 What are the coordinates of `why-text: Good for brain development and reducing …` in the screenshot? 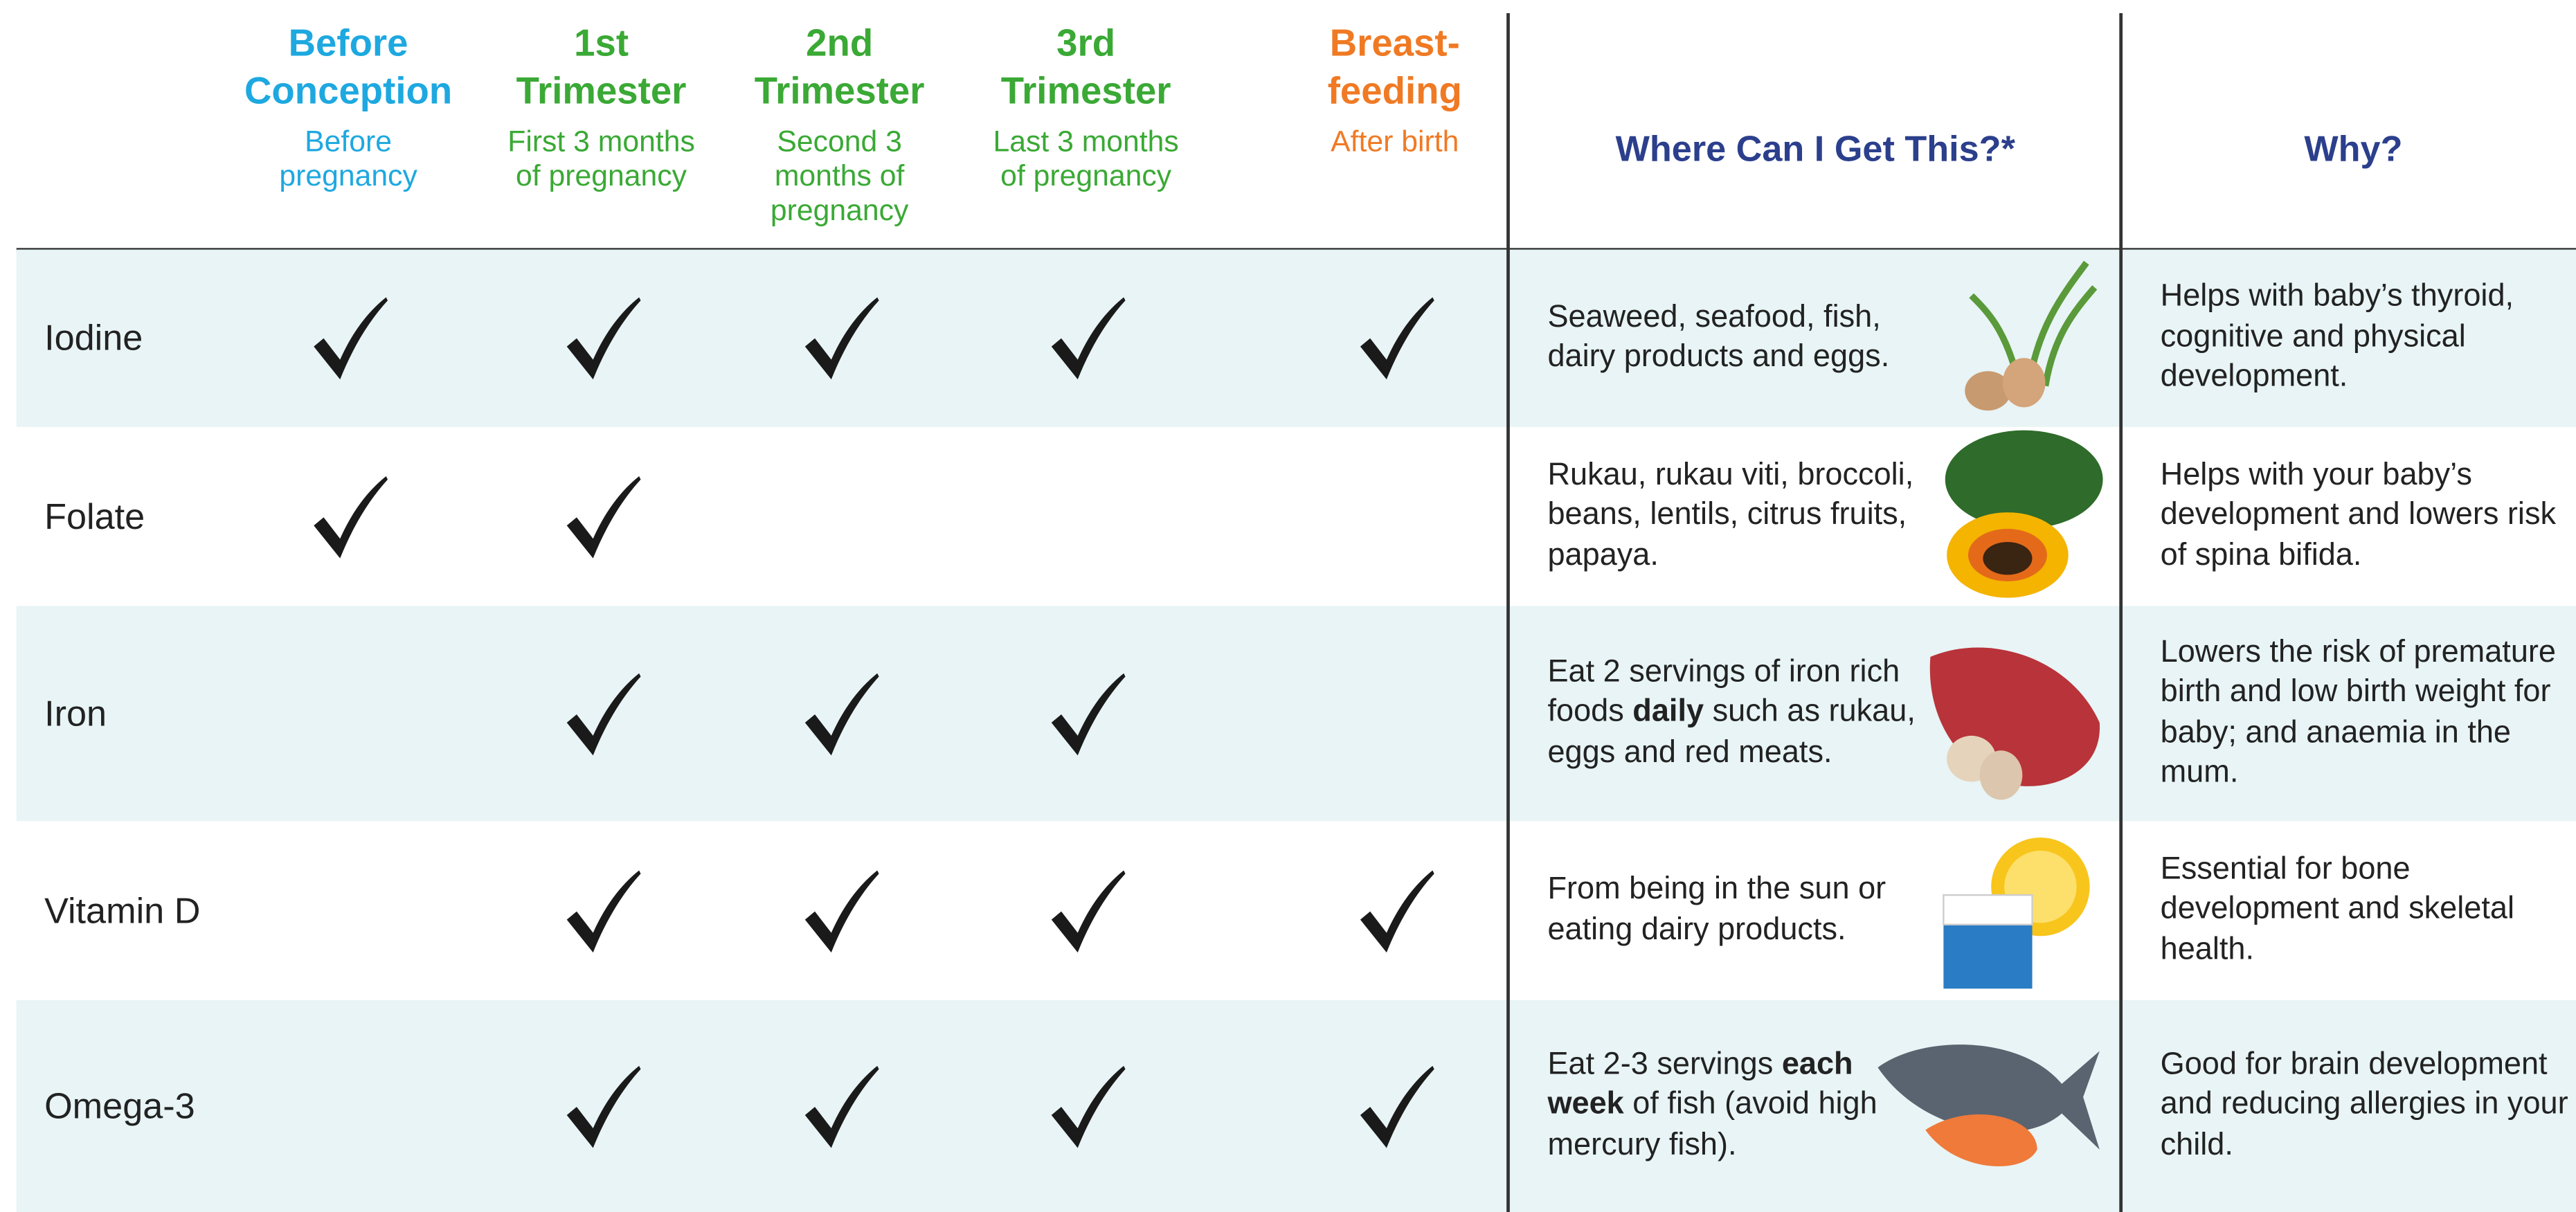 It's located at (2364, 1105).